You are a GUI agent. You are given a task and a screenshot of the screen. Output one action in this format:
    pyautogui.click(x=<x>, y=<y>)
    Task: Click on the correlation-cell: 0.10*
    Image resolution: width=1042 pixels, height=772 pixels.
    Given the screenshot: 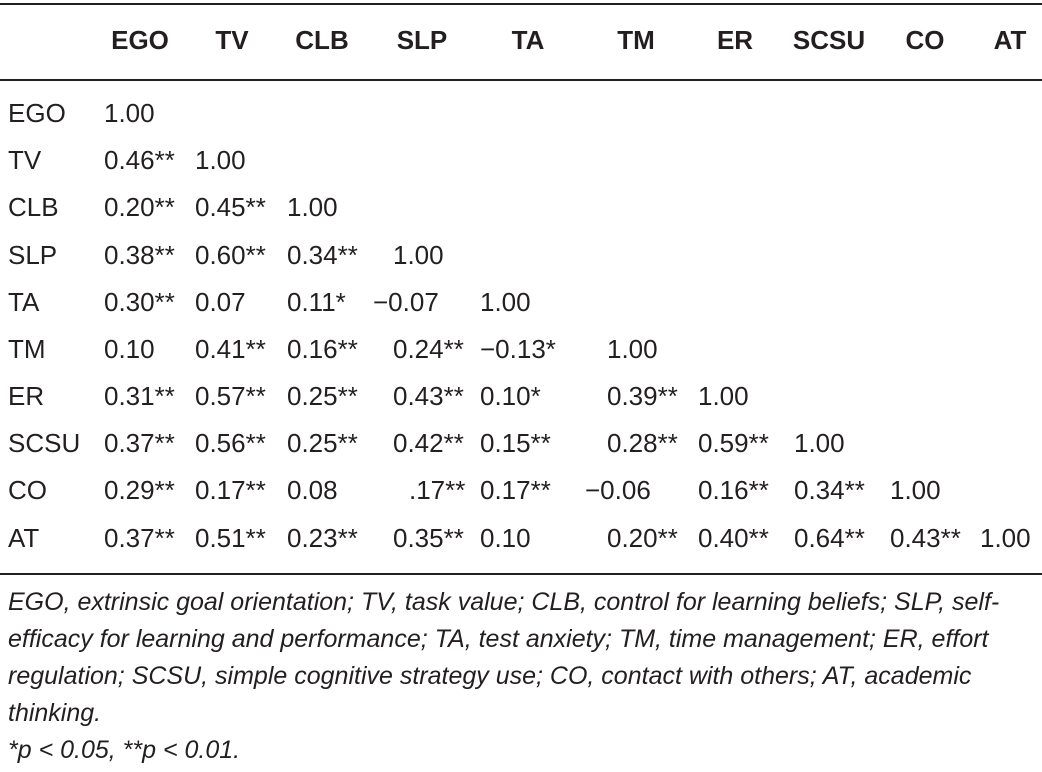 What is the action you would take?
    pyautogui.click(x=510, y=396)
    